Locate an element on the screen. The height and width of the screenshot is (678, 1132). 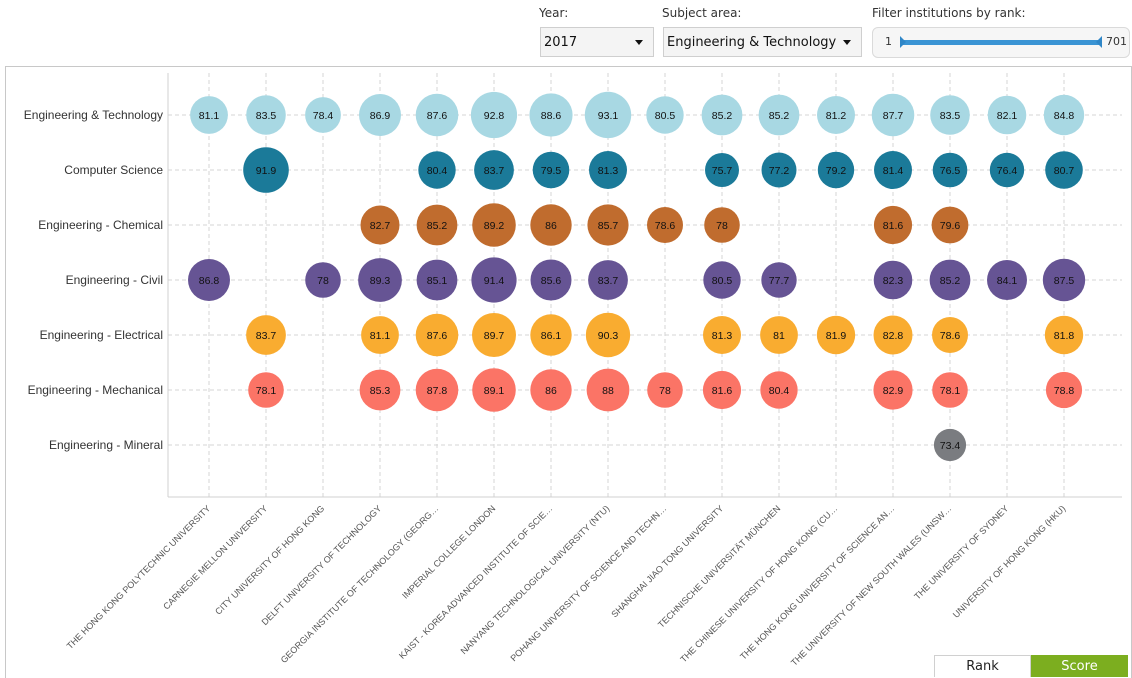
bubble-label: 83.5 is located at coordinates (950, 116).